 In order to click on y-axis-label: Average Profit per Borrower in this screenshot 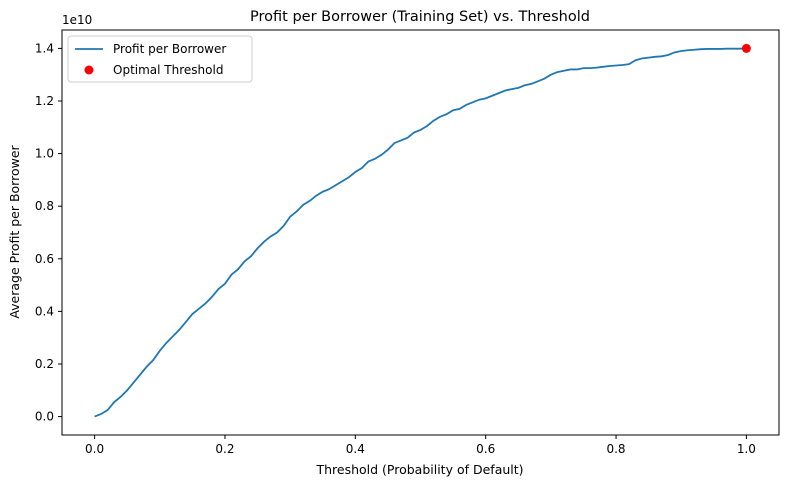, I will do `click(14, 231)`.